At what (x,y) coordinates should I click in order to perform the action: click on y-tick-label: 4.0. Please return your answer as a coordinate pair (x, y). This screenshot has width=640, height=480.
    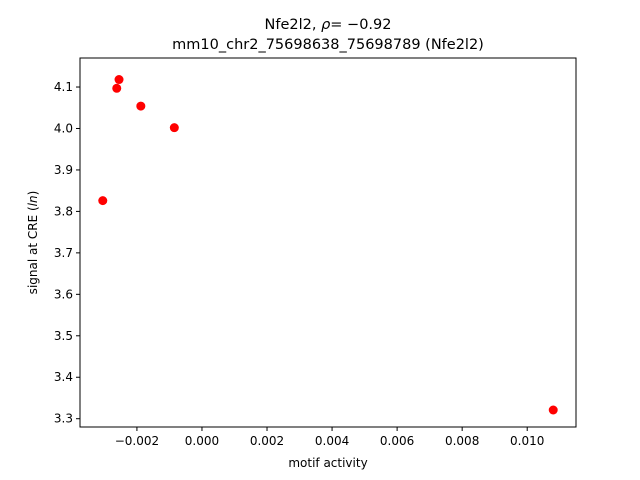
    Looking at the image, I should click on (63, 128).